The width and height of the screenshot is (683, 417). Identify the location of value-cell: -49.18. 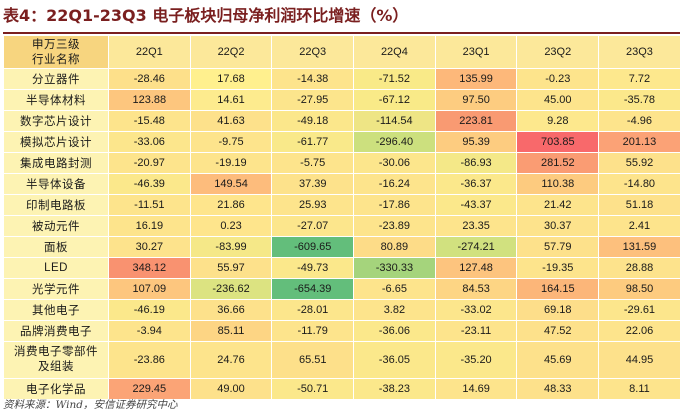
(313, 121).